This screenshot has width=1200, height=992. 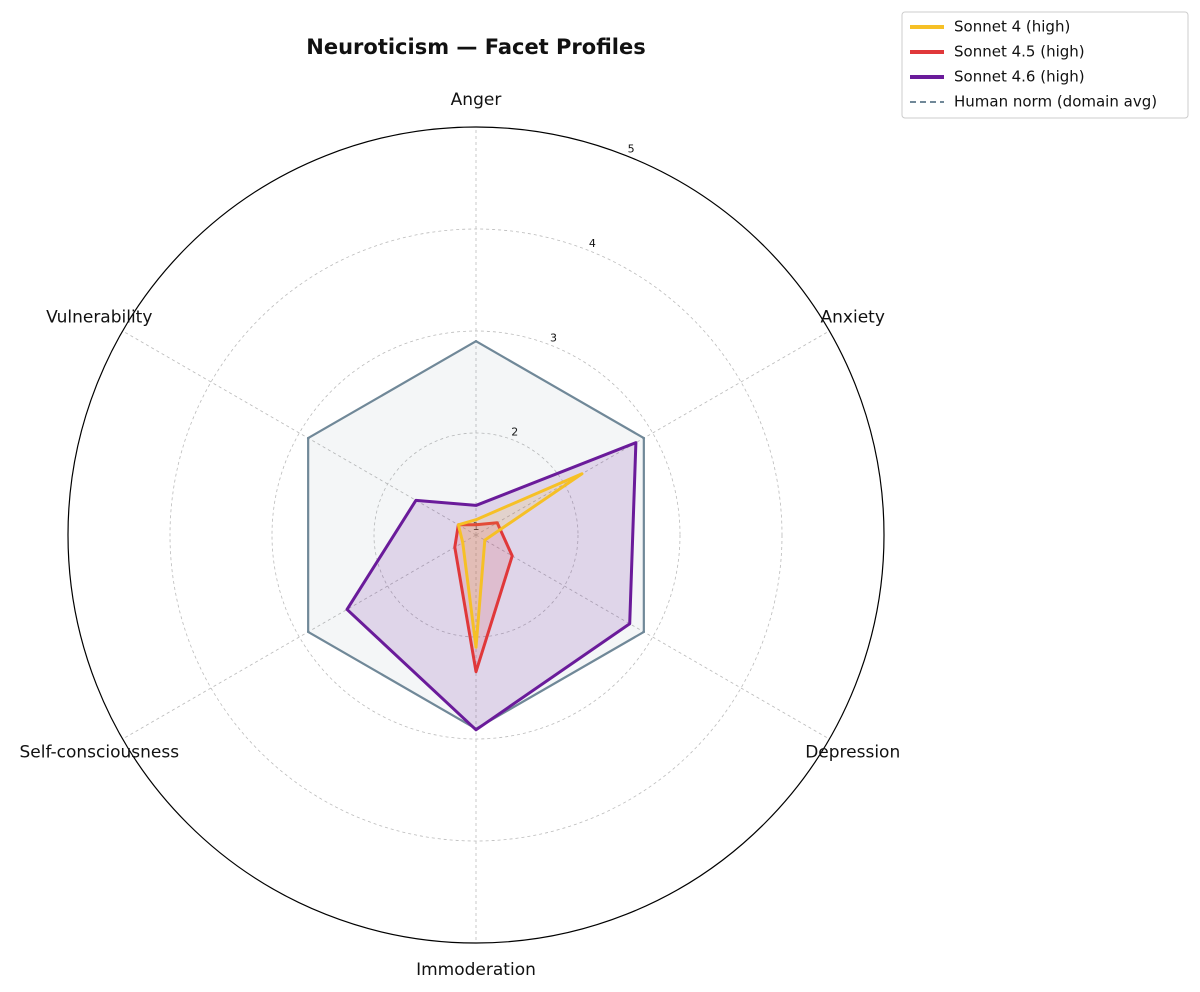 What do you see at coordinates (476, 100) in the screenshot?
I see `category-label: Anger` at bounding box center [476, 100].